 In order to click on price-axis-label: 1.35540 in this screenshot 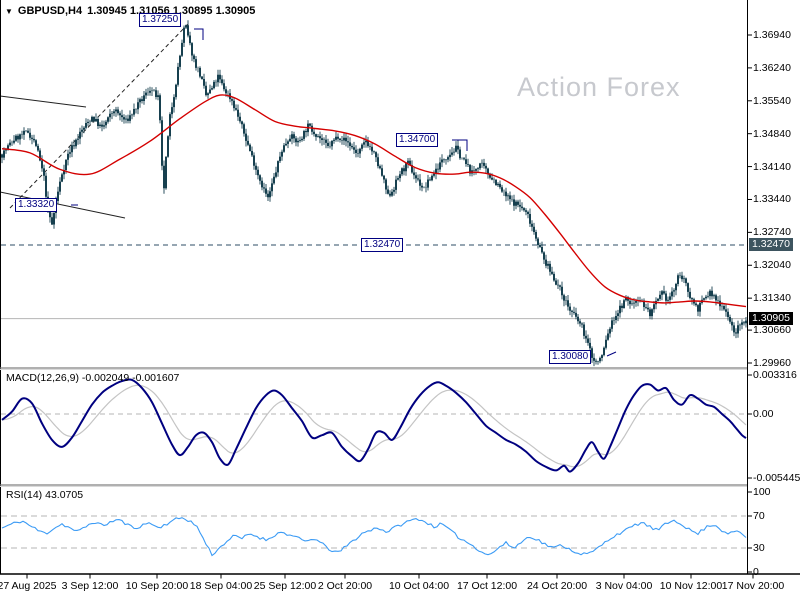, I will do `click(772, 100)`.